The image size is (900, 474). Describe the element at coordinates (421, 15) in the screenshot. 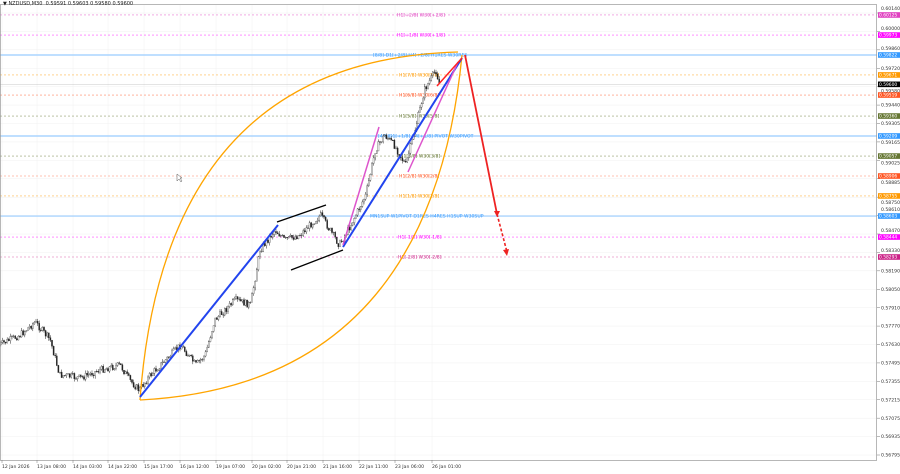

I see `level-label: H1[+2/8] W30[+2/8]` at that location.